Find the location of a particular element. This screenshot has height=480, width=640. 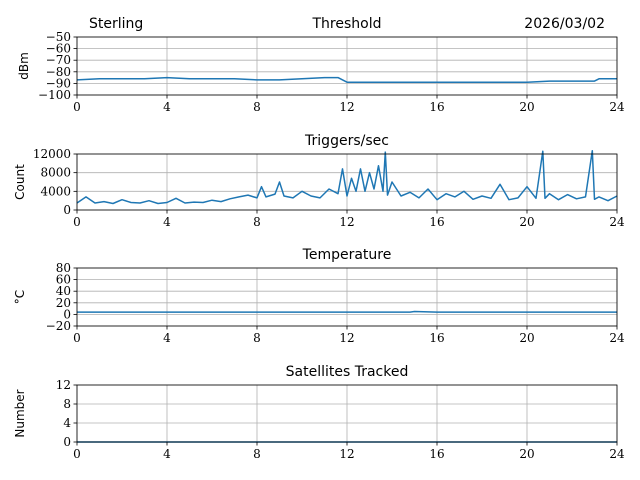

temperature-x-tick-label: 0 is located at coordinates (77, 338).